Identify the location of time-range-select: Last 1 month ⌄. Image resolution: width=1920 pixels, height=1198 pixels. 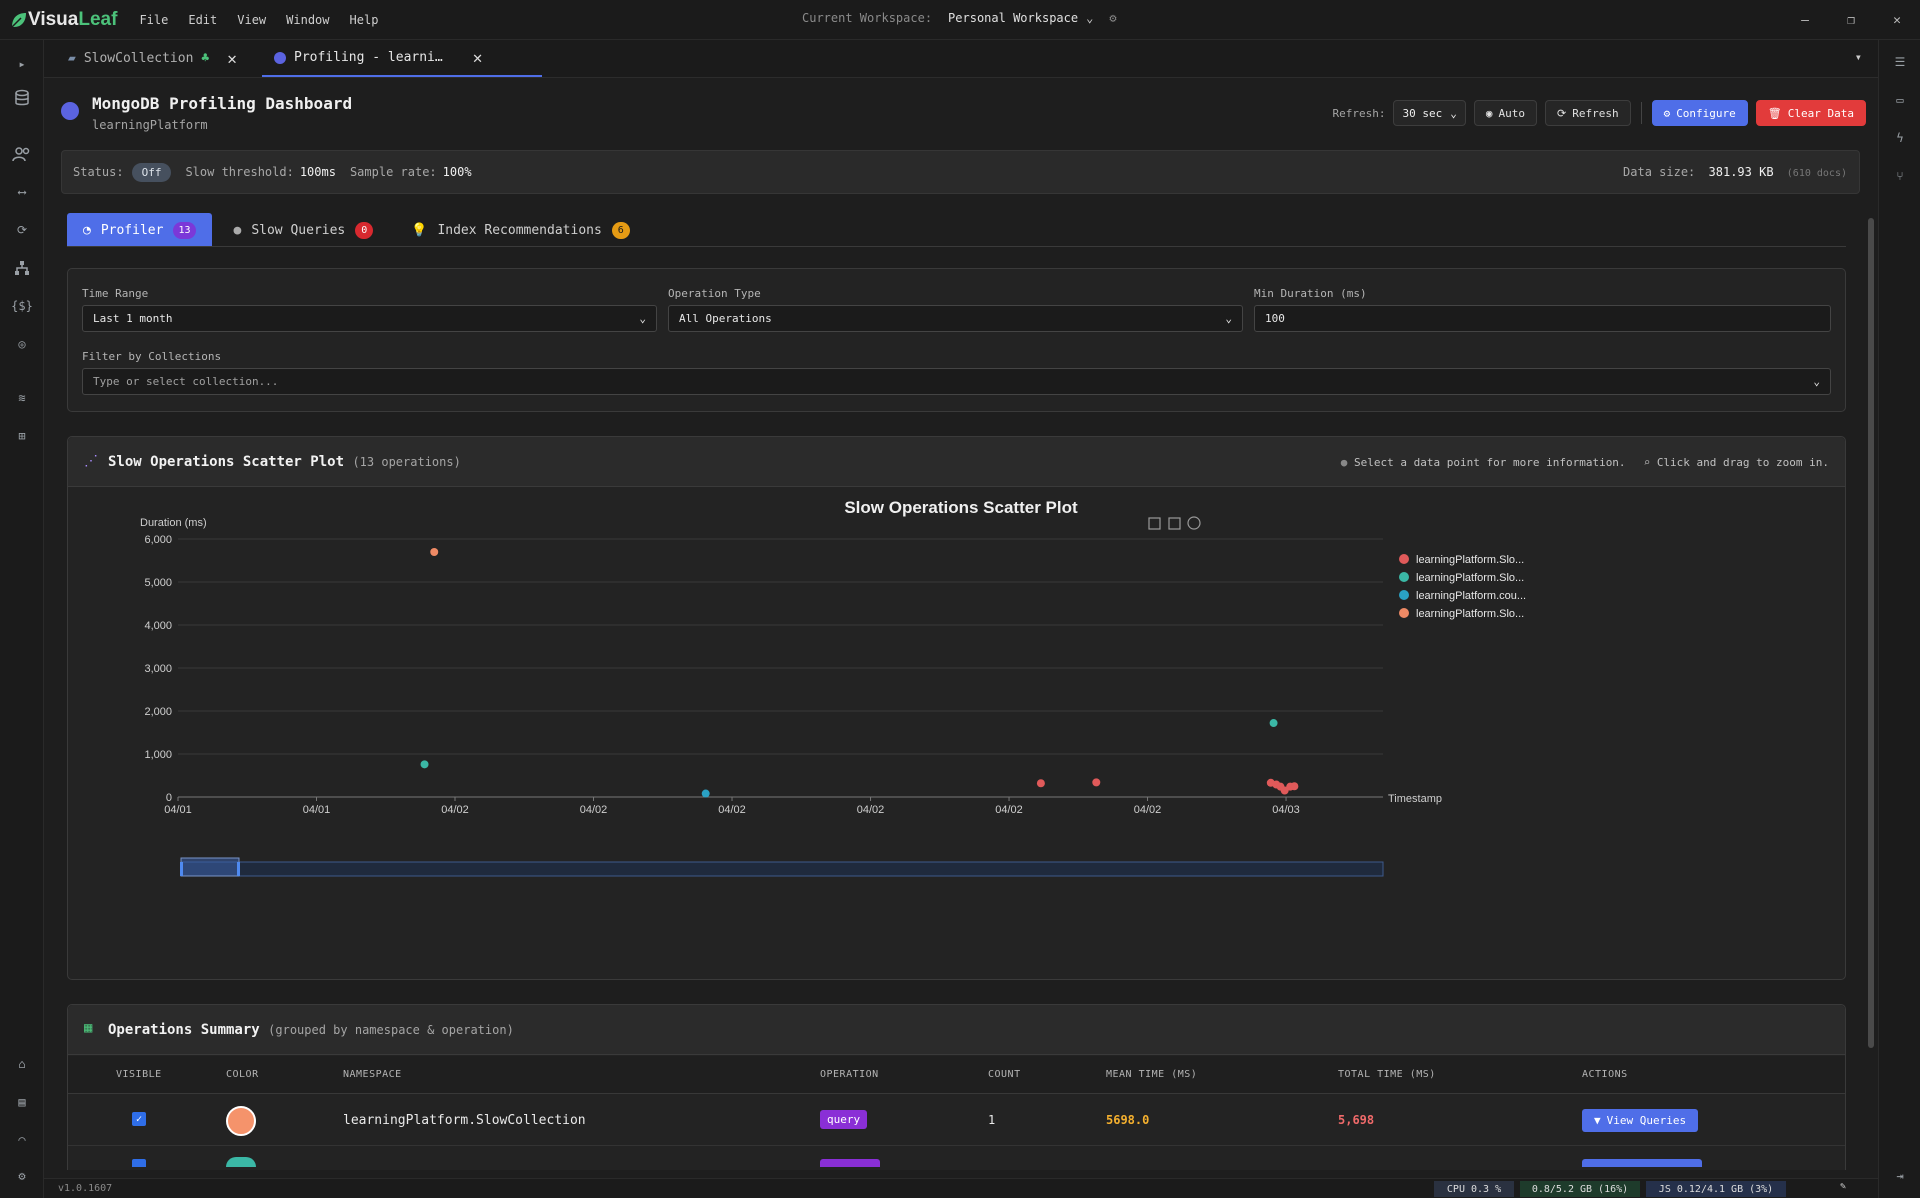
(369, 318).